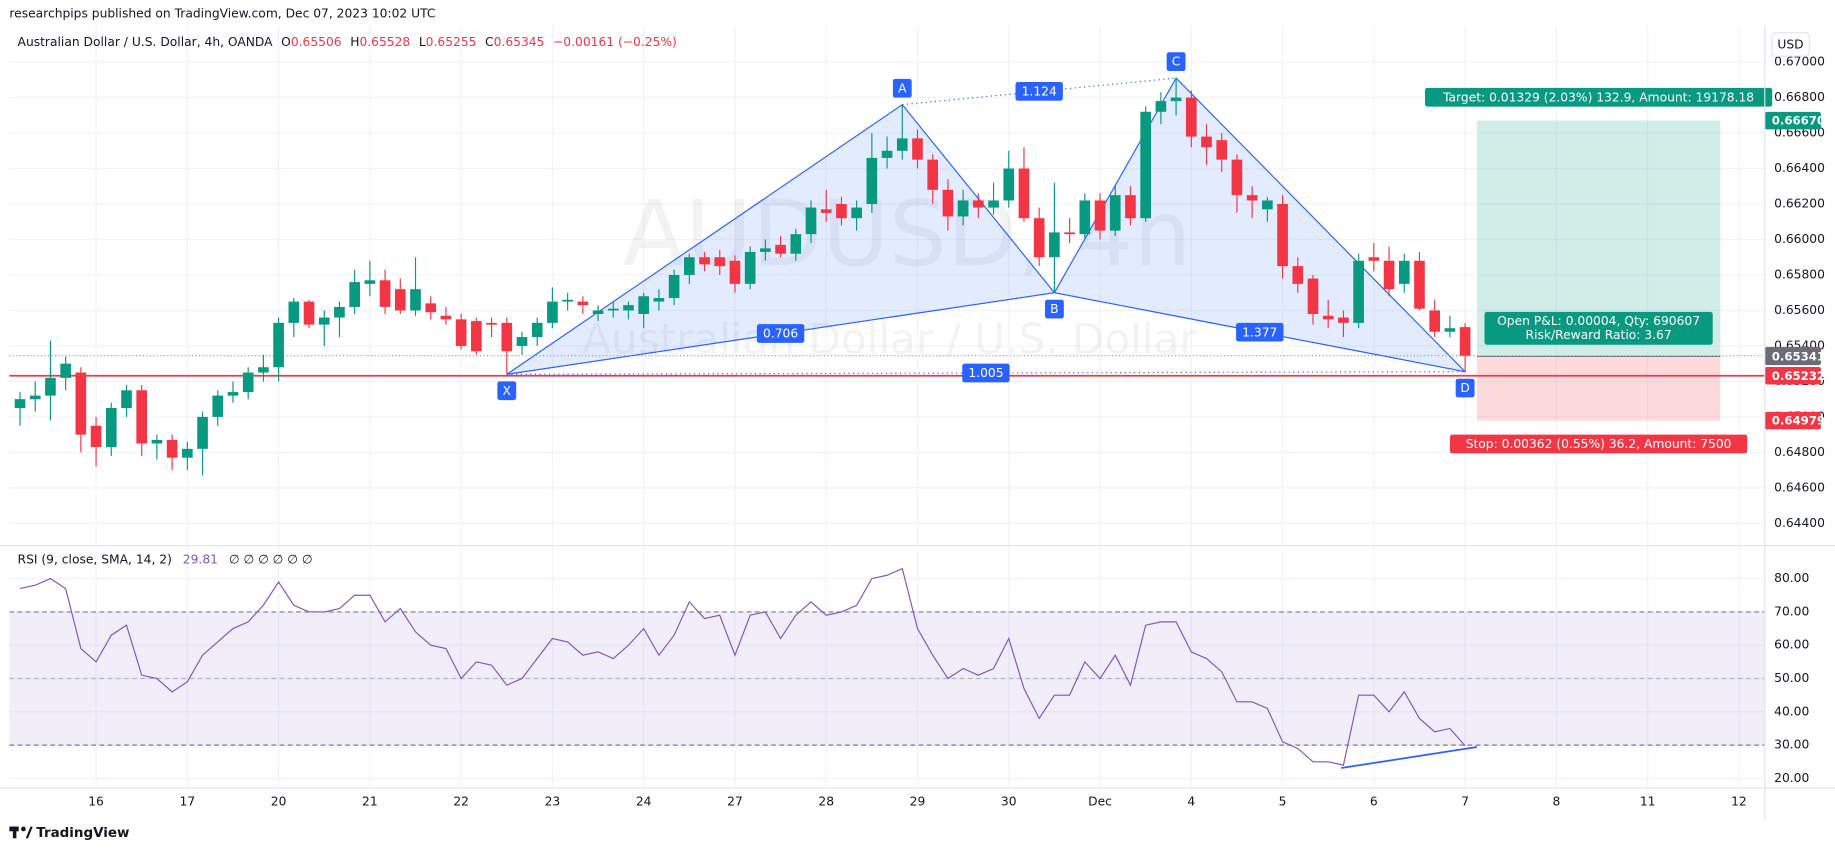 Image resolution: width=1835 pixels, height=850 pixels. I want to click on ohlc-letter: C, so click(489, 42).